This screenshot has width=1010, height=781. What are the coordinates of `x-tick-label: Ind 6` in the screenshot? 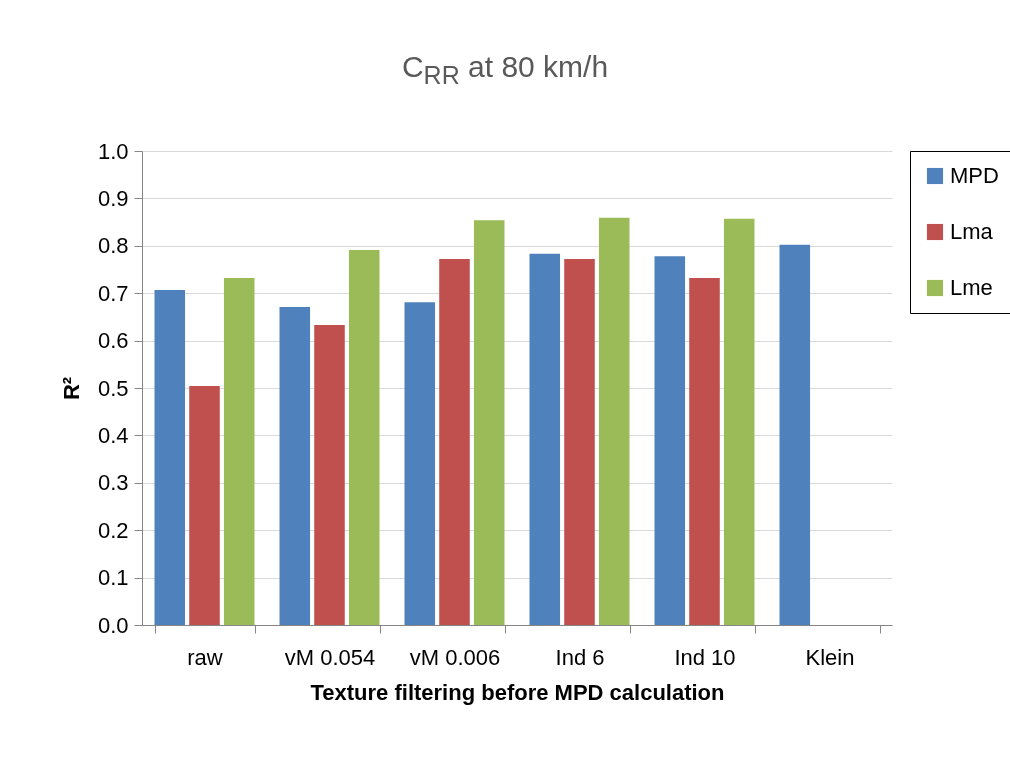 It's located at (580, 657).